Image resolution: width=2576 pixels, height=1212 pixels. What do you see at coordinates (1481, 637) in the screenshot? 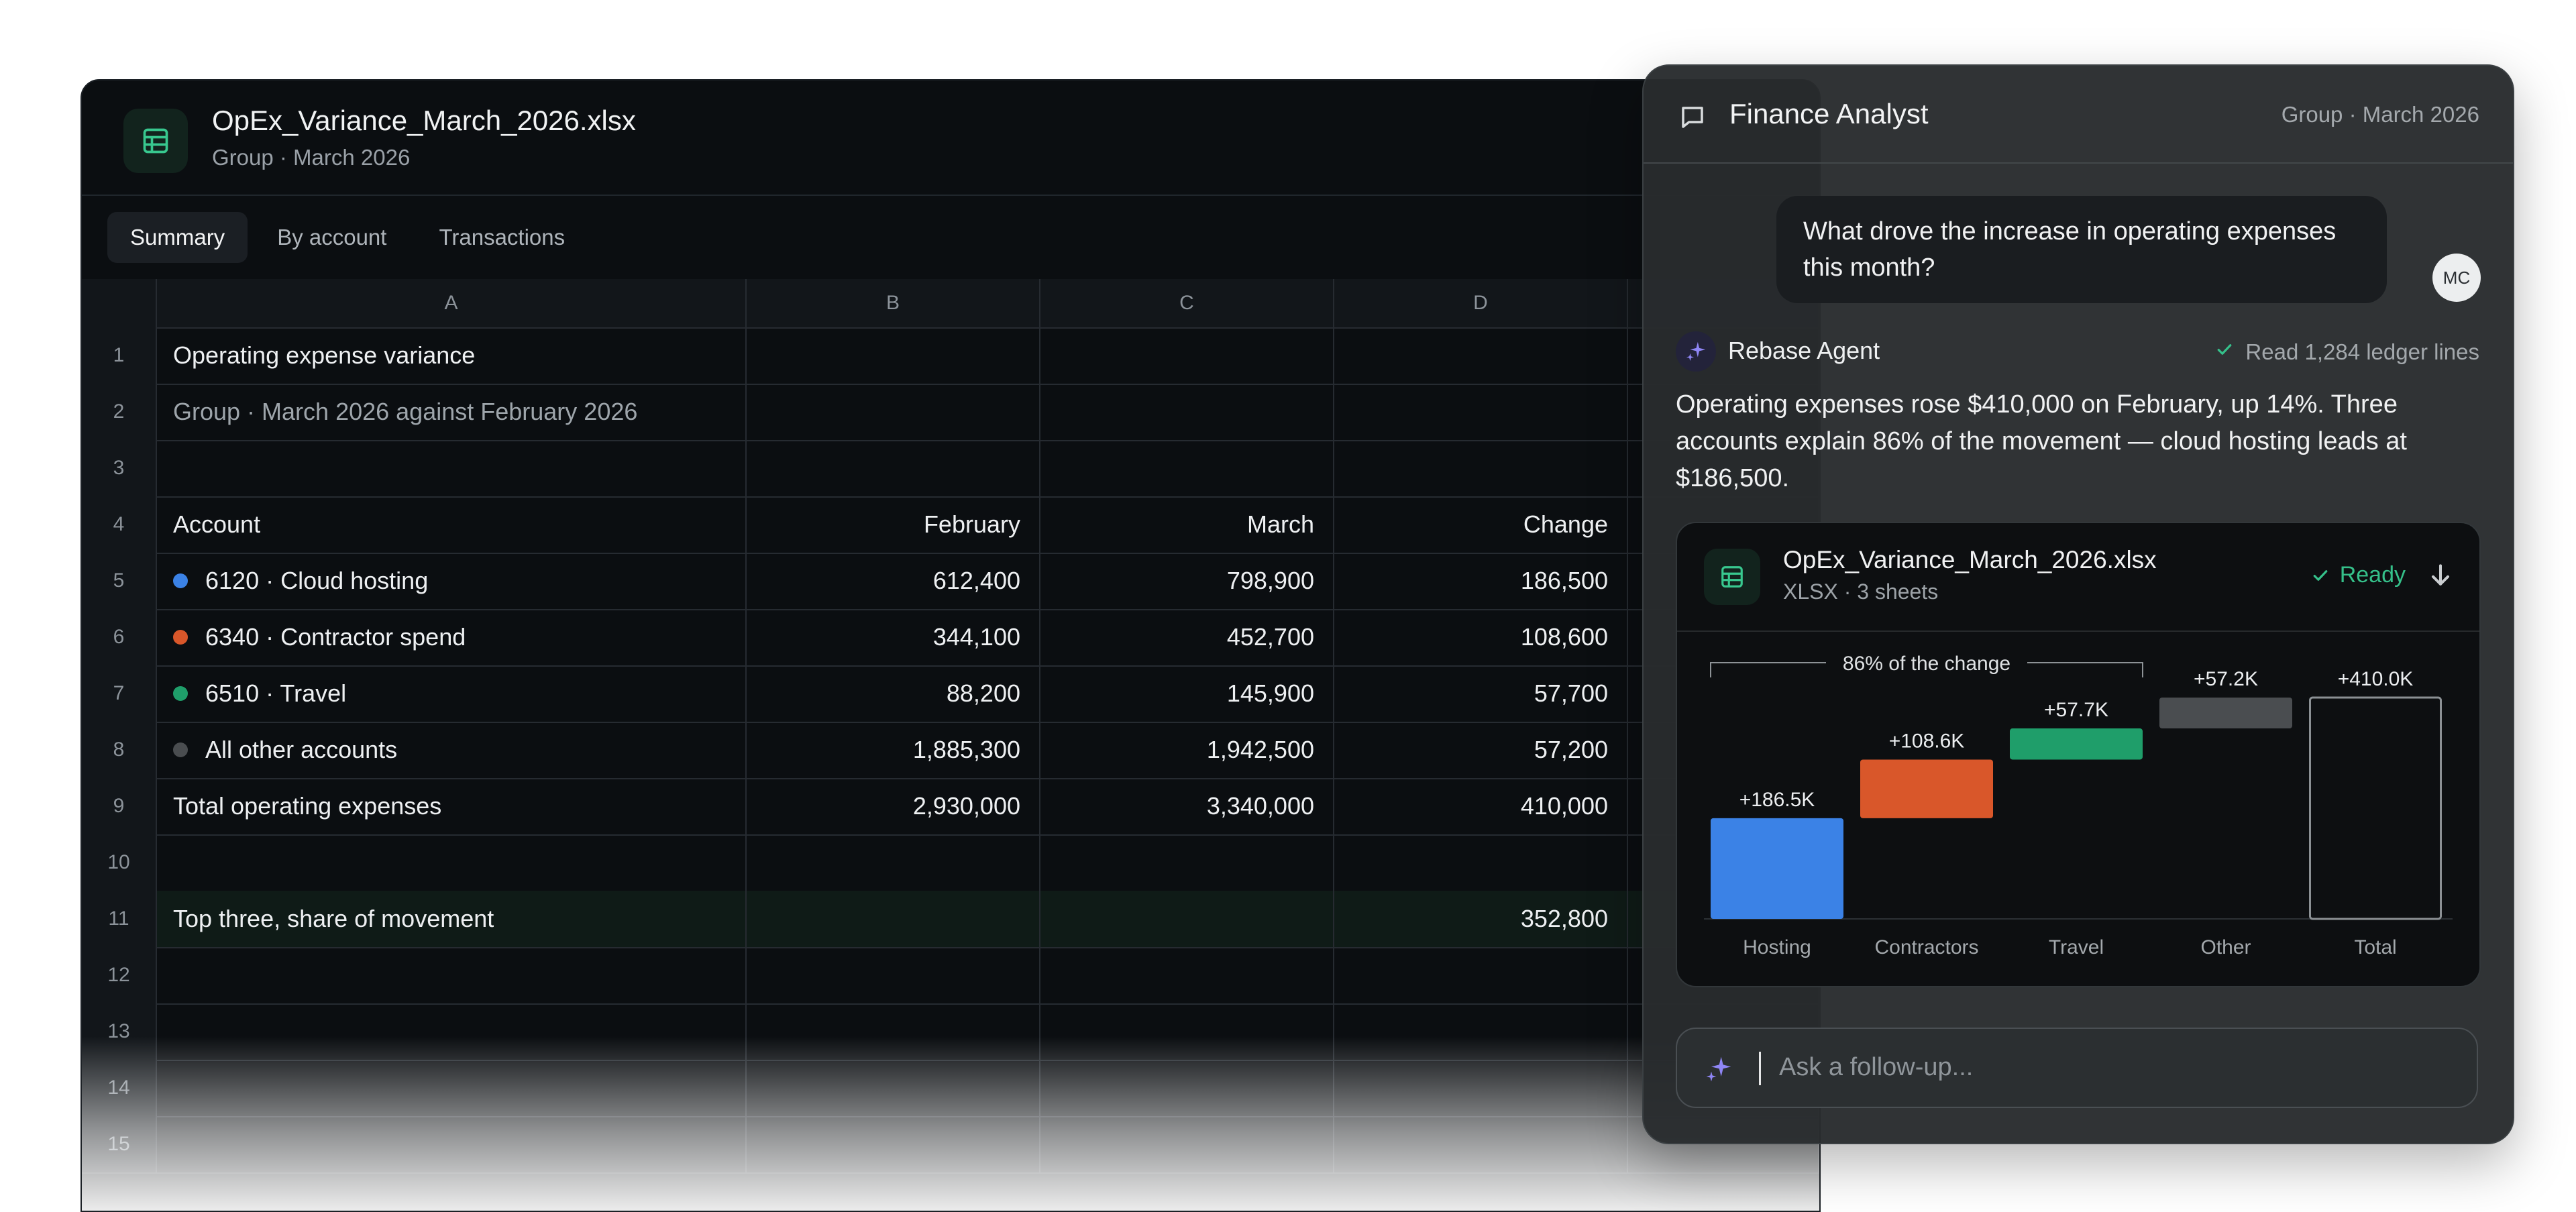
I see `cell-d: 108,600` at bounding box center [1481, 637].